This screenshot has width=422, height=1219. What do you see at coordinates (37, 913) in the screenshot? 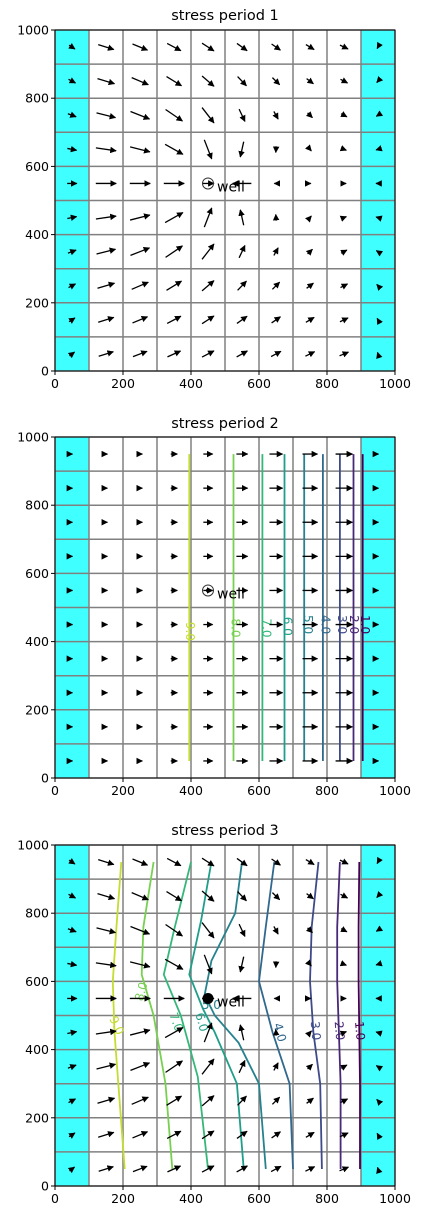
I see `y-tick-label: 800` at bounding box center [37, 913].